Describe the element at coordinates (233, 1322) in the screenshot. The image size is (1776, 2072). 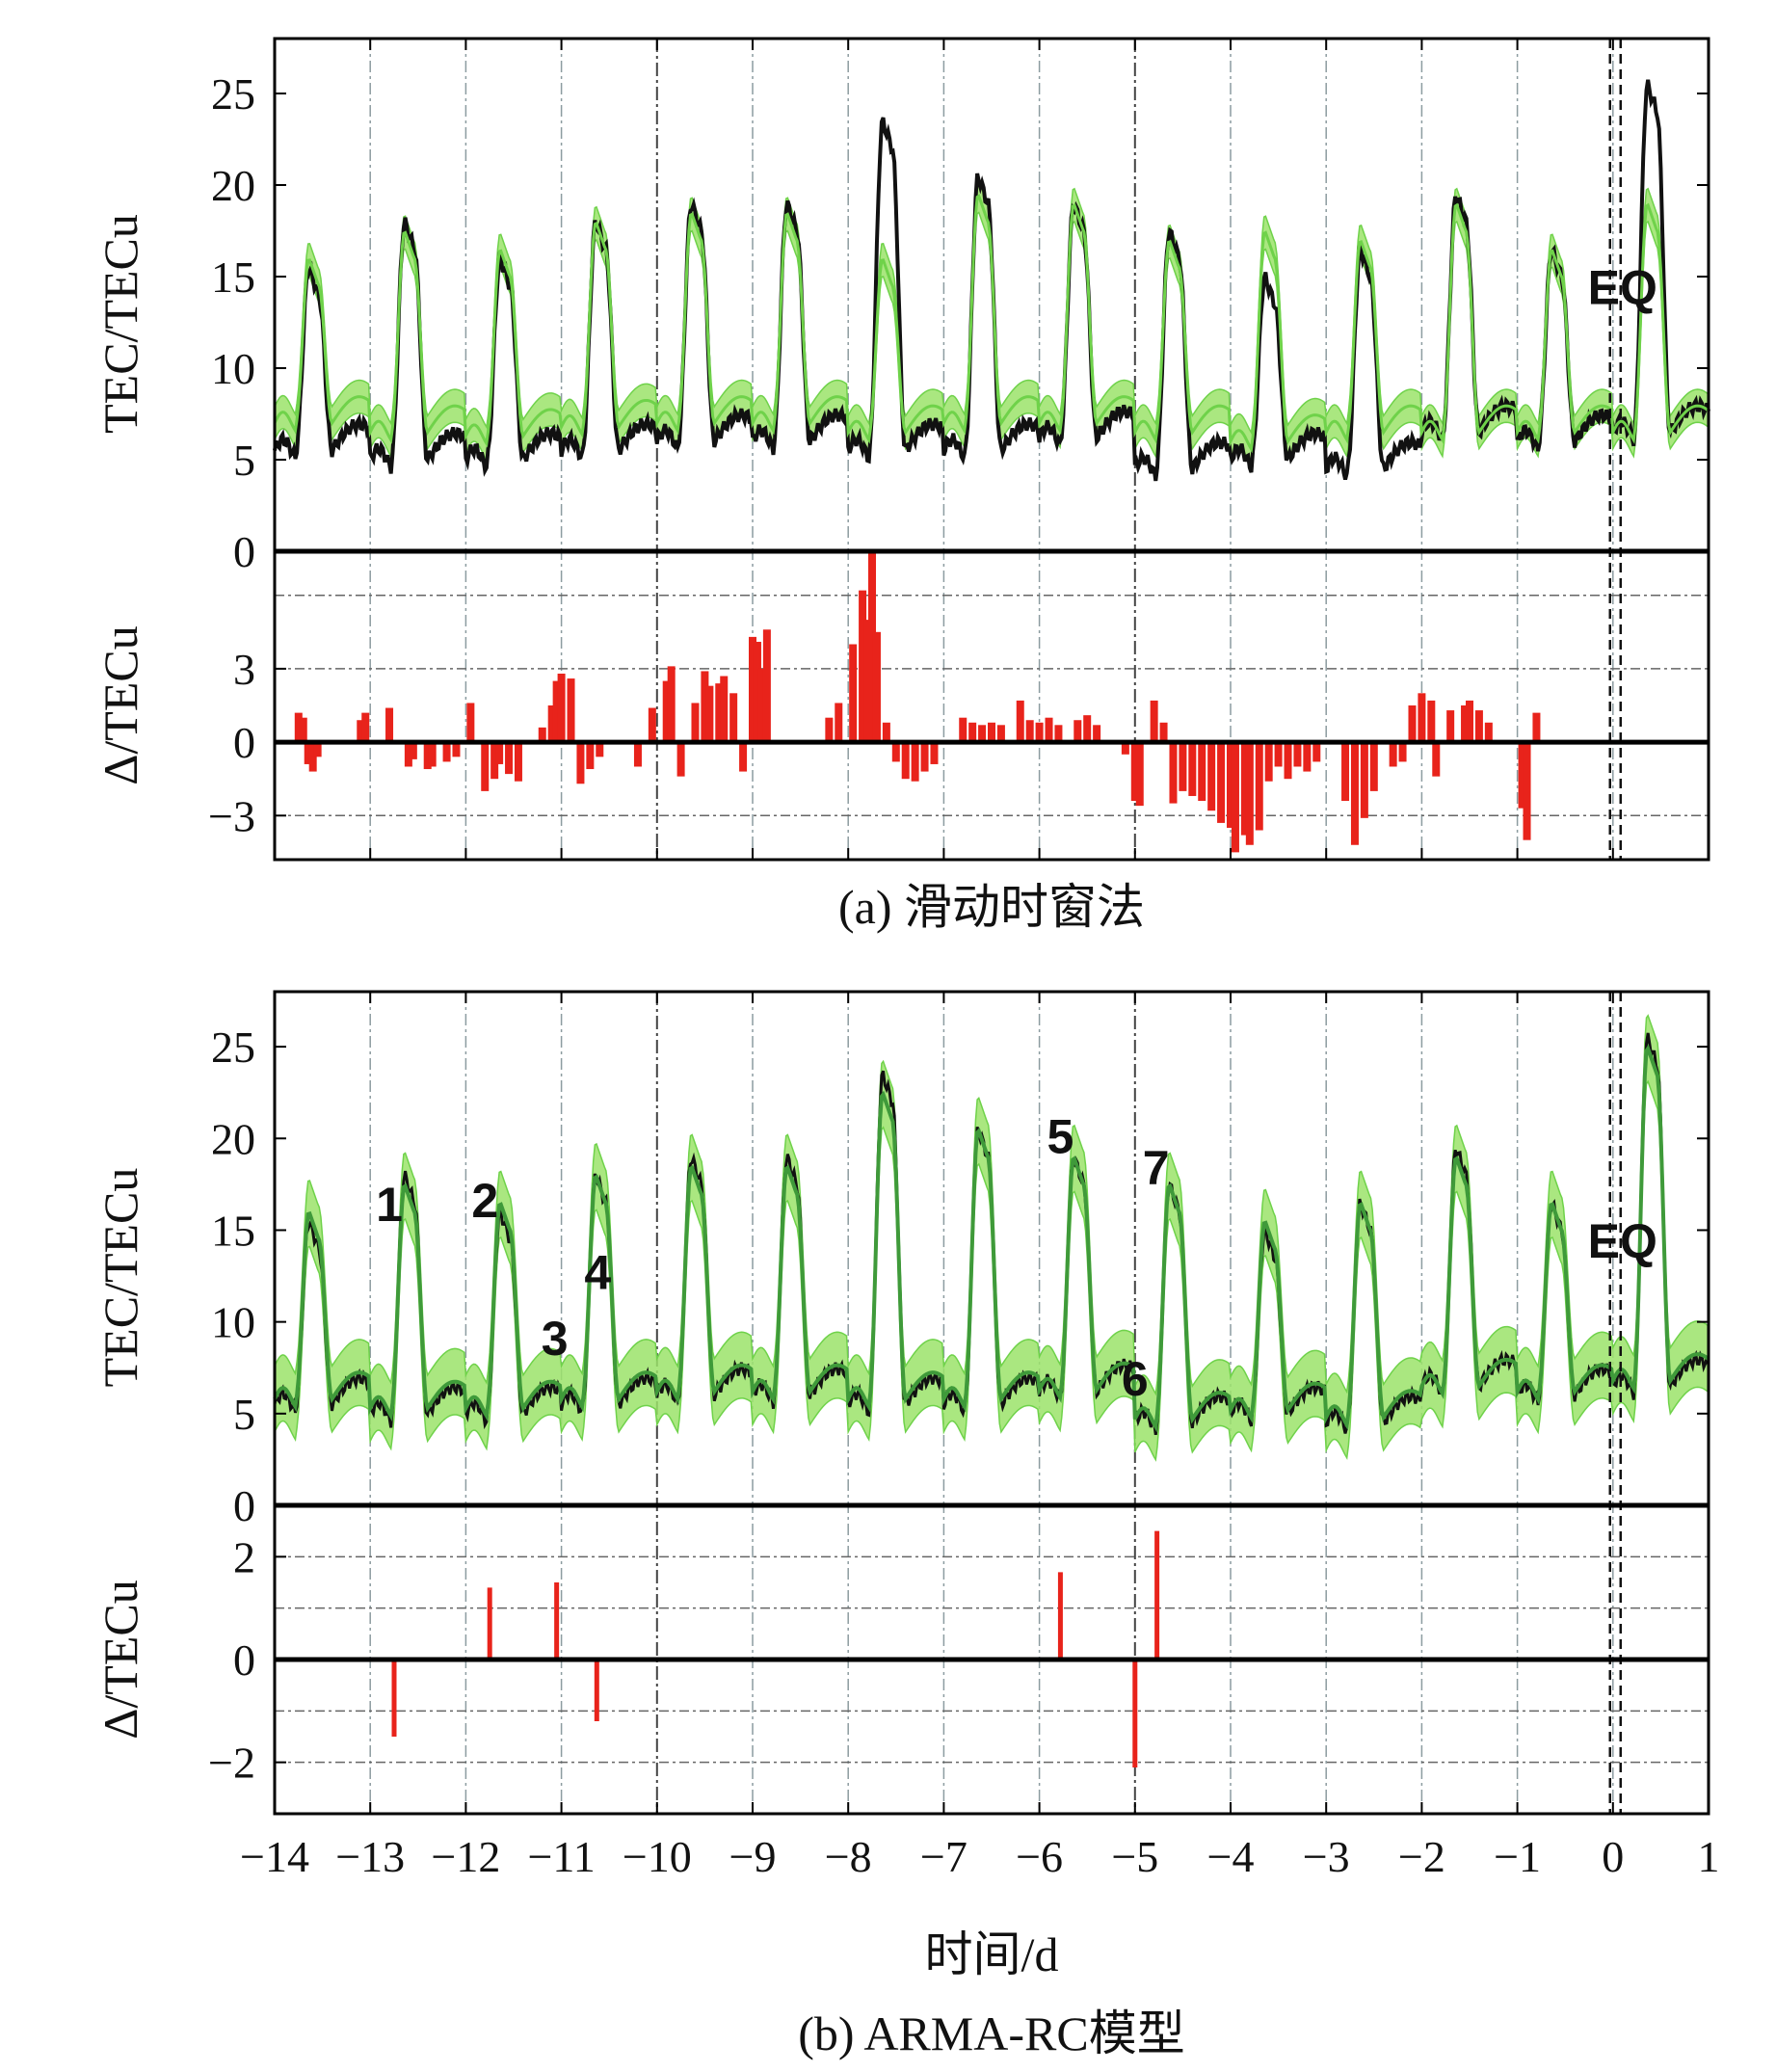
I see `tec-y-tick-label: 10` at that location.